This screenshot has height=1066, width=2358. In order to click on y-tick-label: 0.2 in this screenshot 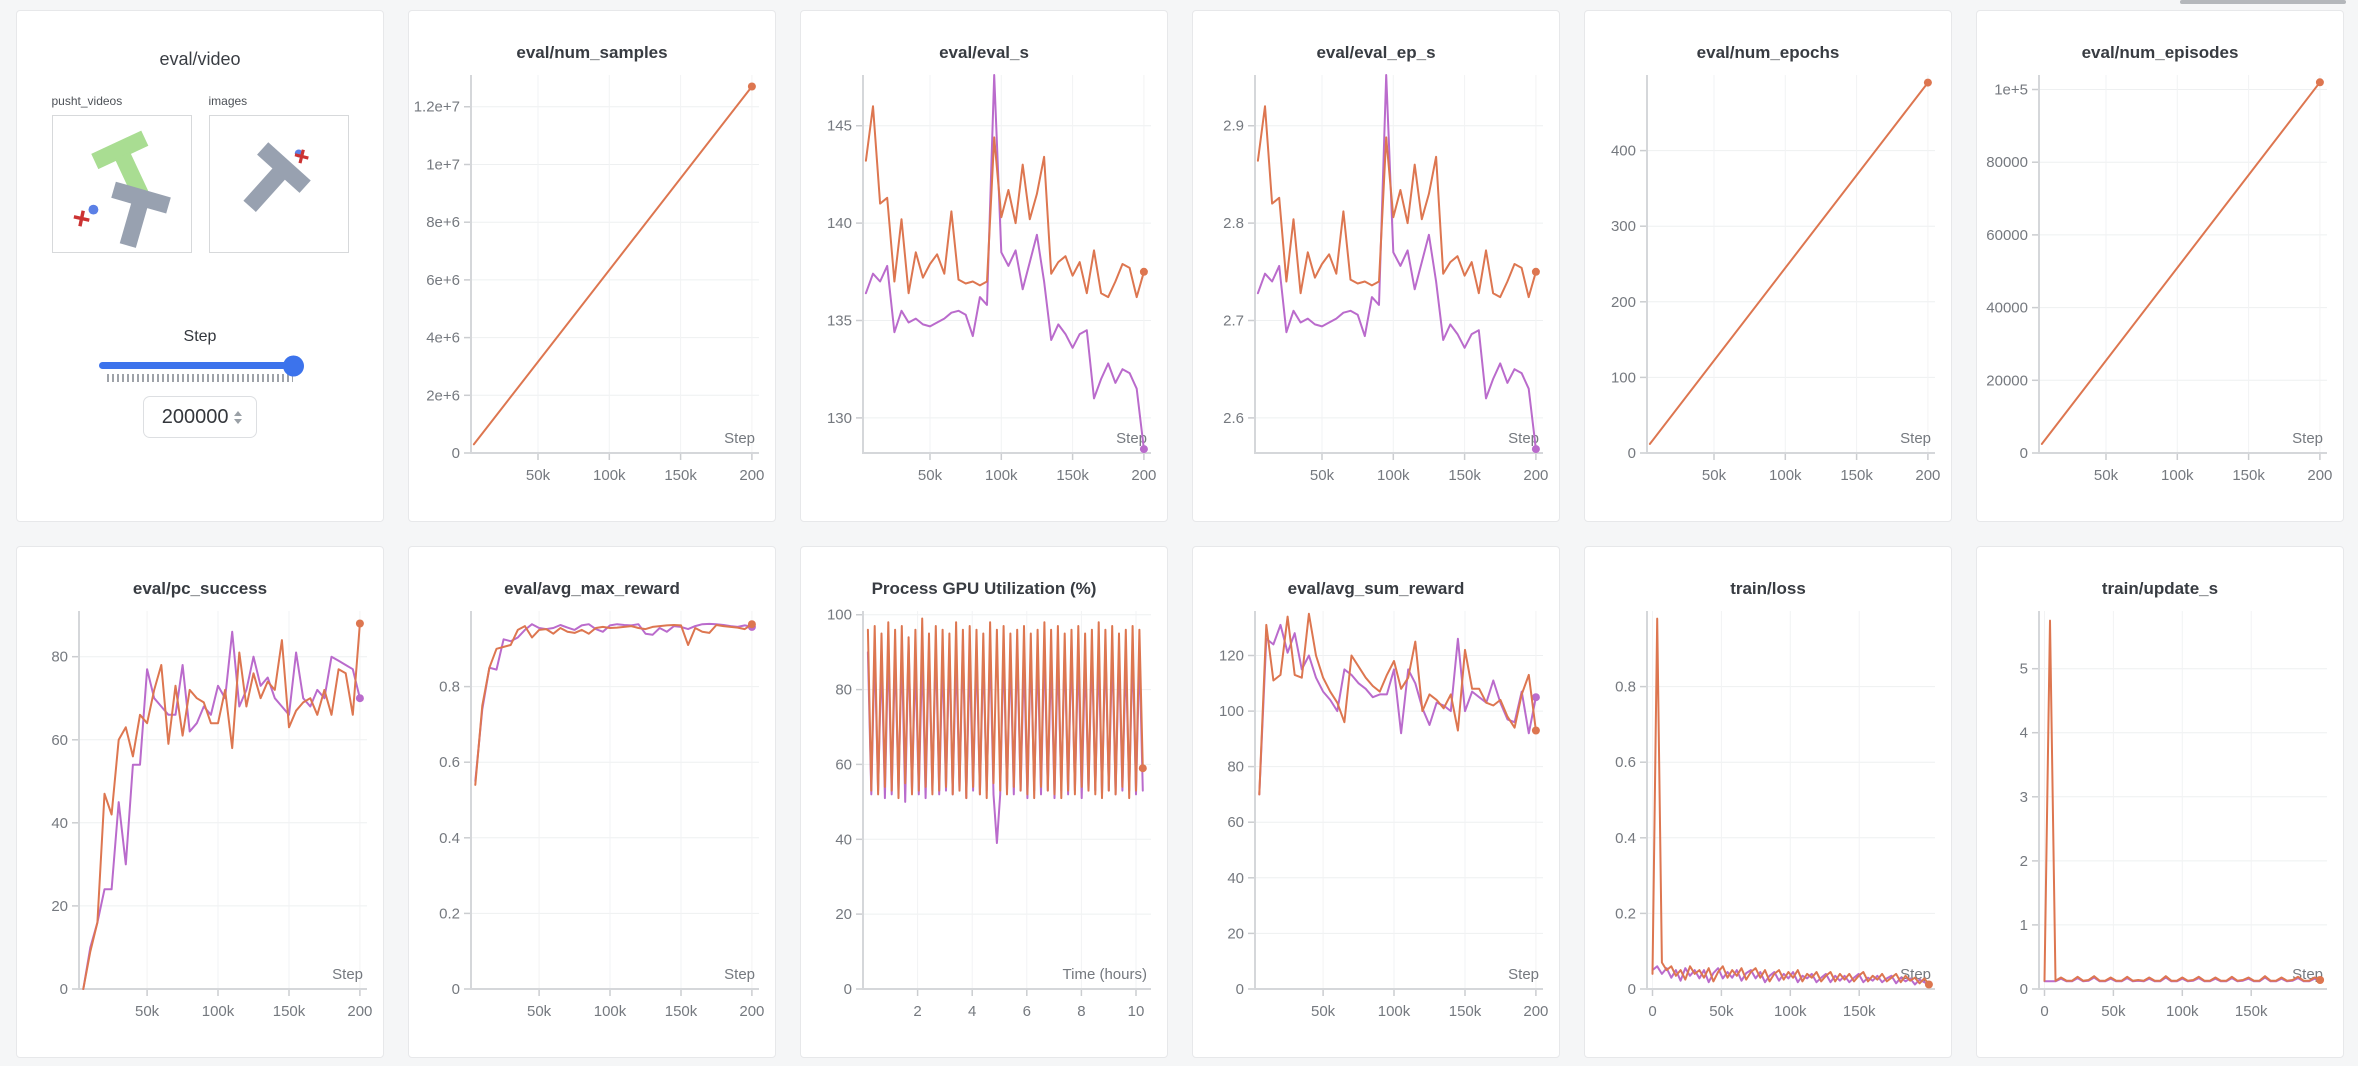, I will do `click(449, 913)`.